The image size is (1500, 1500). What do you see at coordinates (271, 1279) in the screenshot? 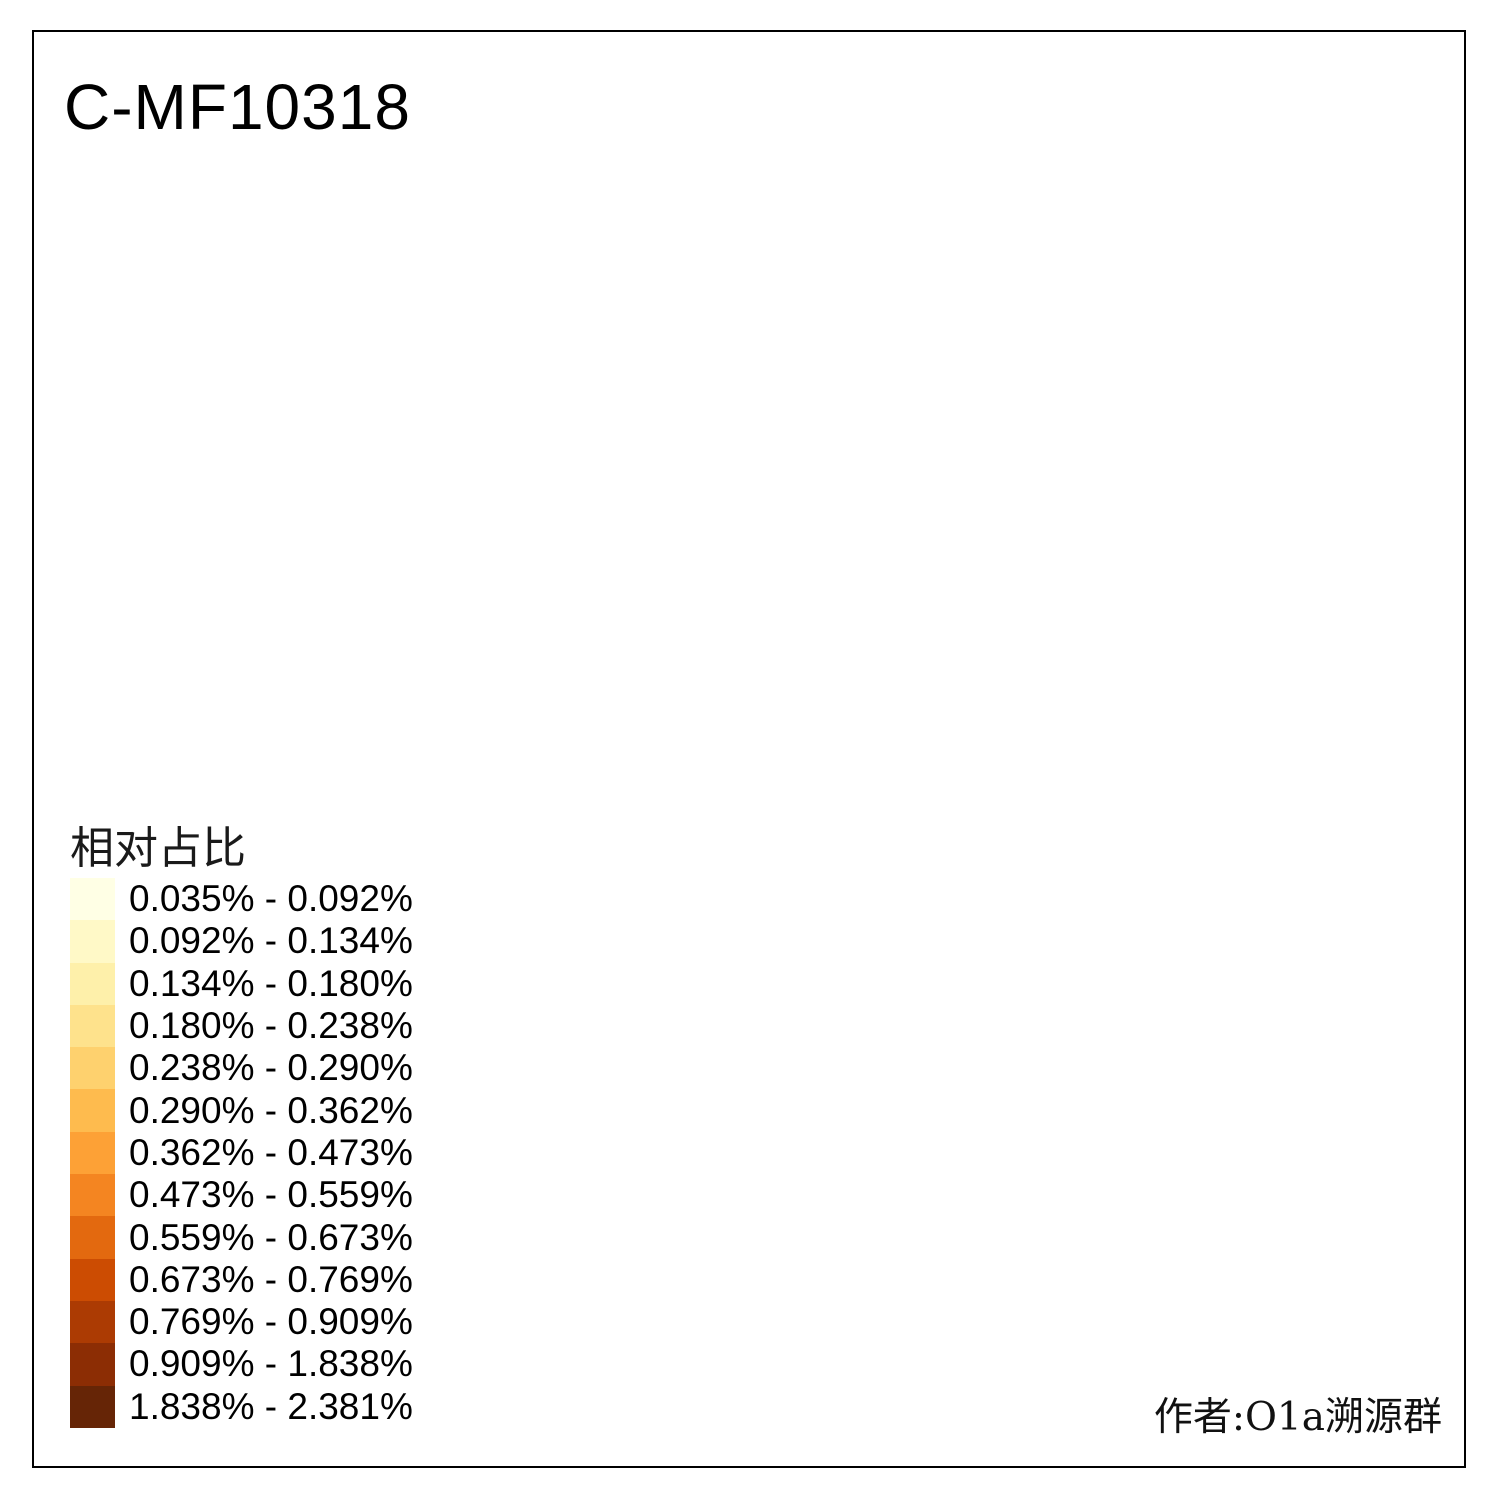
I see `legend-label: 0.673% - 0.769%` at bounding box center [271, 1279].